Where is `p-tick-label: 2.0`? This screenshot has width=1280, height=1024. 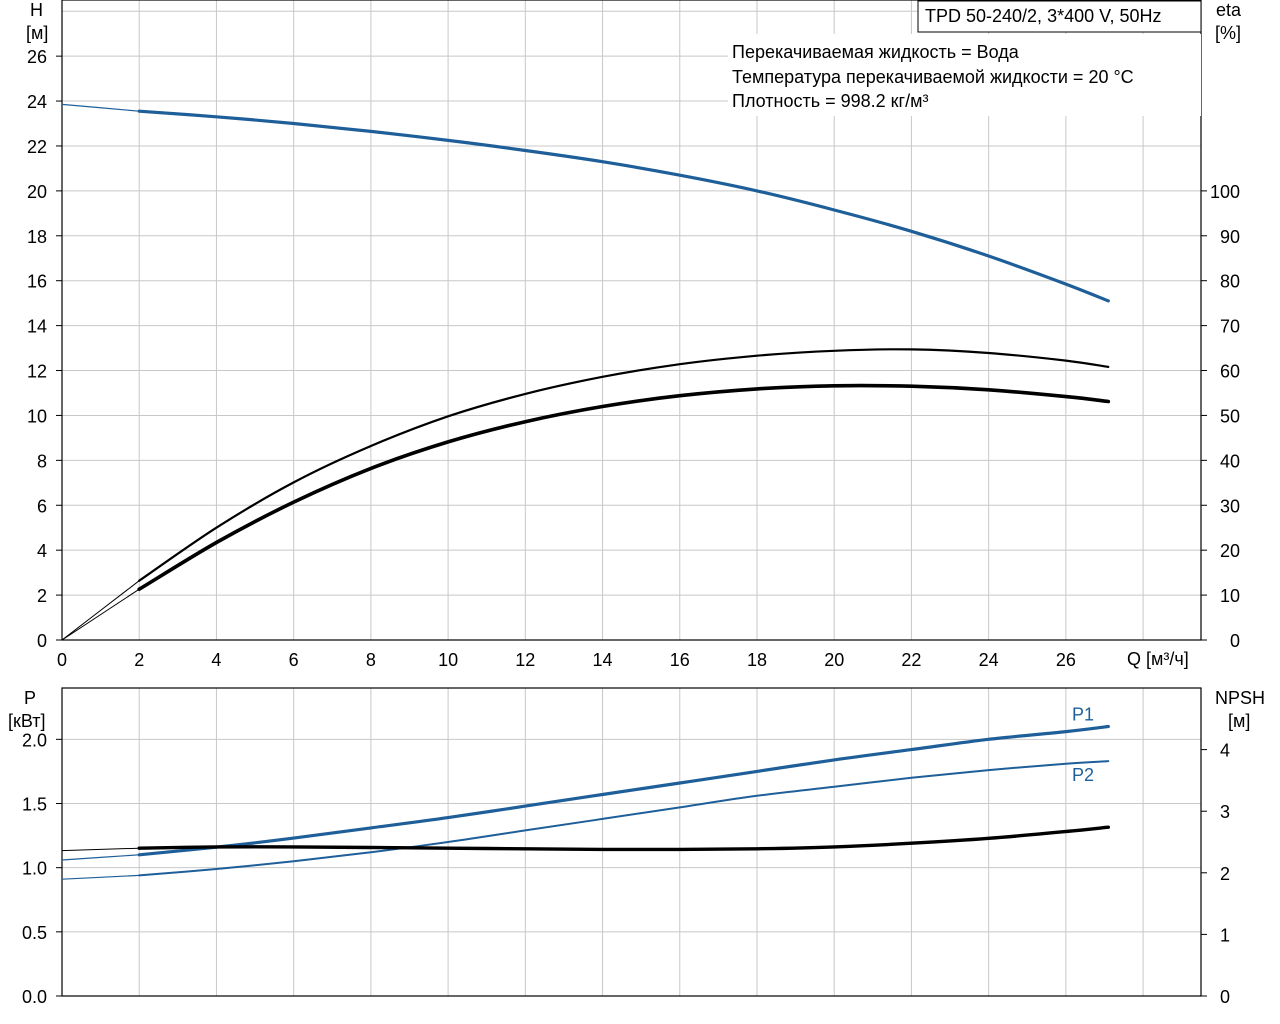 p-tick-label: 2.0 is located at coordinates (34, 740).